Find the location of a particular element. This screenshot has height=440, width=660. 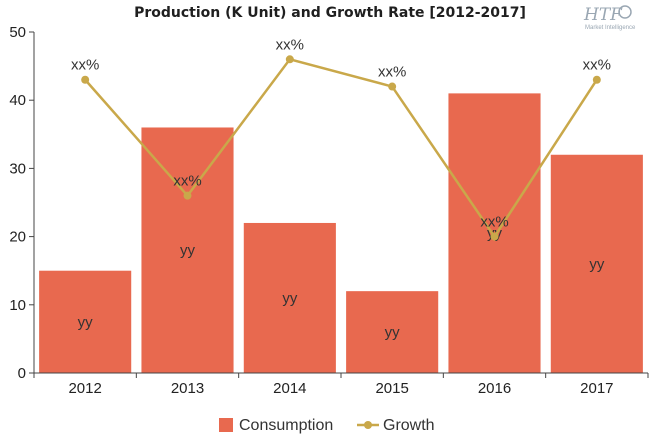

growth-point-2012 is located at coordinates (85, 79).